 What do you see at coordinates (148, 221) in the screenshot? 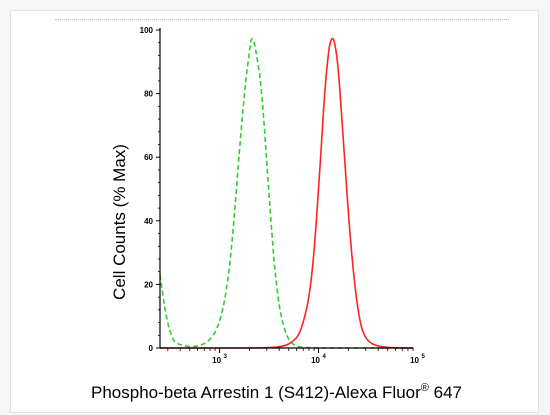
I see `y-tick-label: 40` at bounding box center [148, 221].